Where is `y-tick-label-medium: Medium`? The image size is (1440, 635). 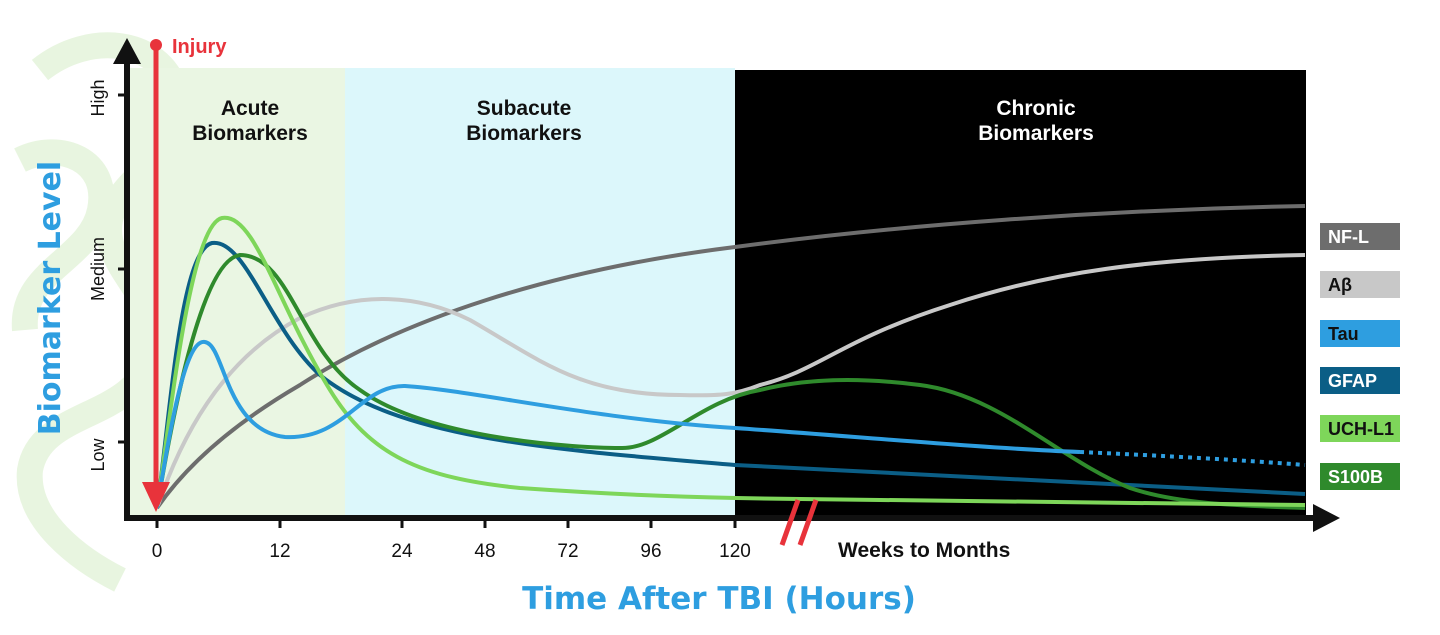
y-tick-label-medium: Medium is located at coordinates (98, 269).